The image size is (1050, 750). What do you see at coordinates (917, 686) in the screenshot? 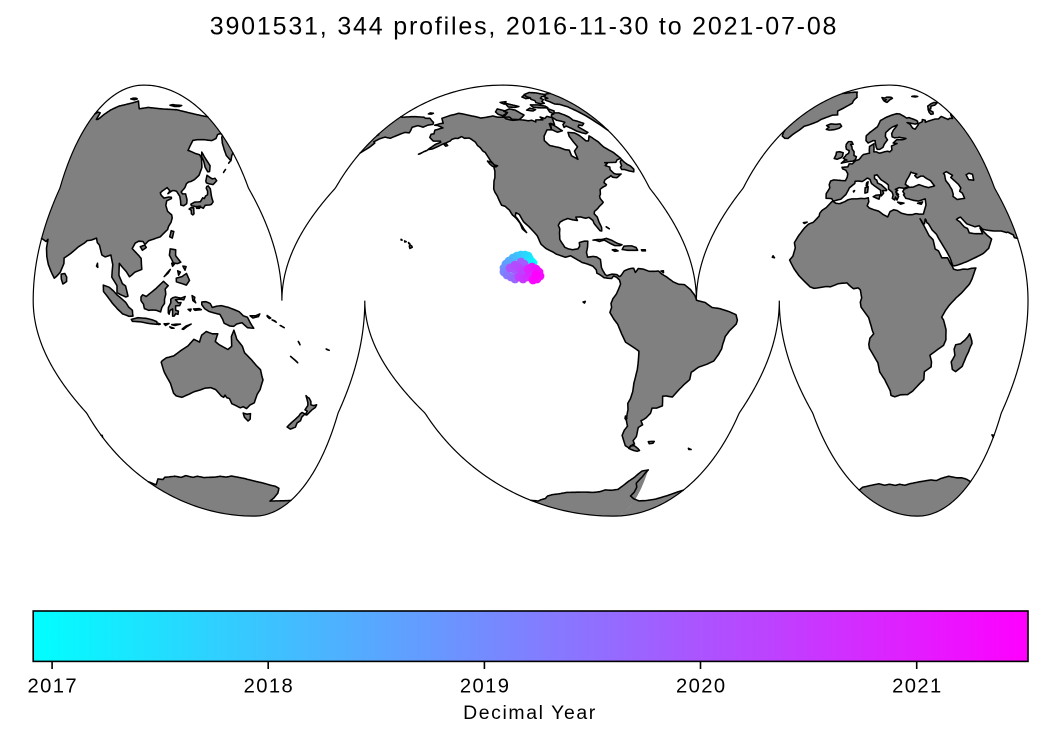
I see `svg-text: 2021` at bounding box center [917, 686].